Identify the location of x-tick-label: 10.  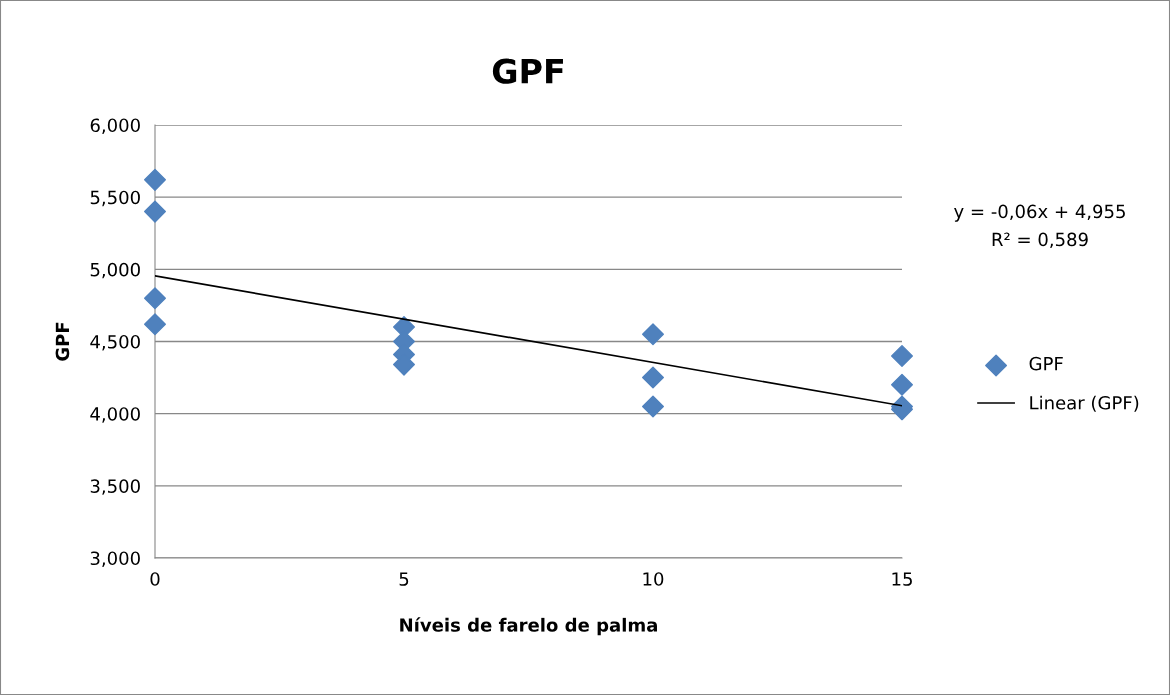
(653, 579).